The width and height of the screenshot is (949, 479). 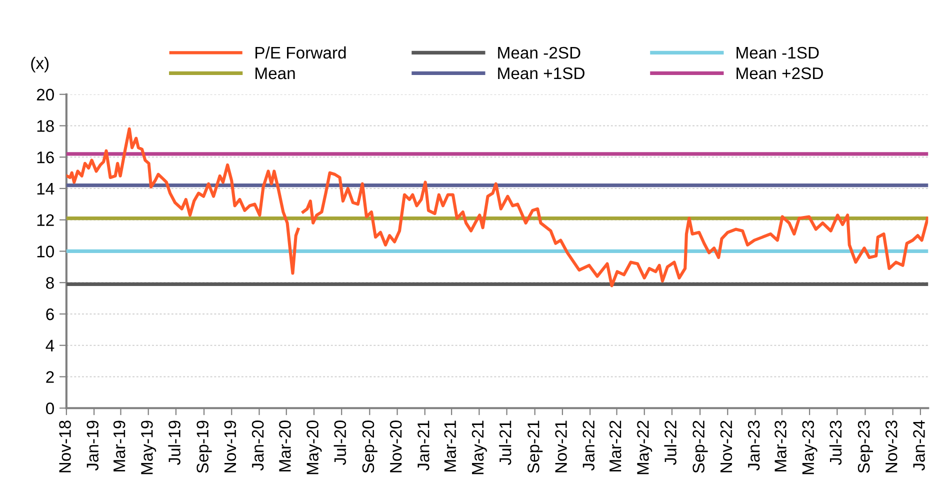 What do you see at coordinates (204, 446) in the screenshot?
I see `x-tick-label: Sep-19` at bounding box center [204, 446].